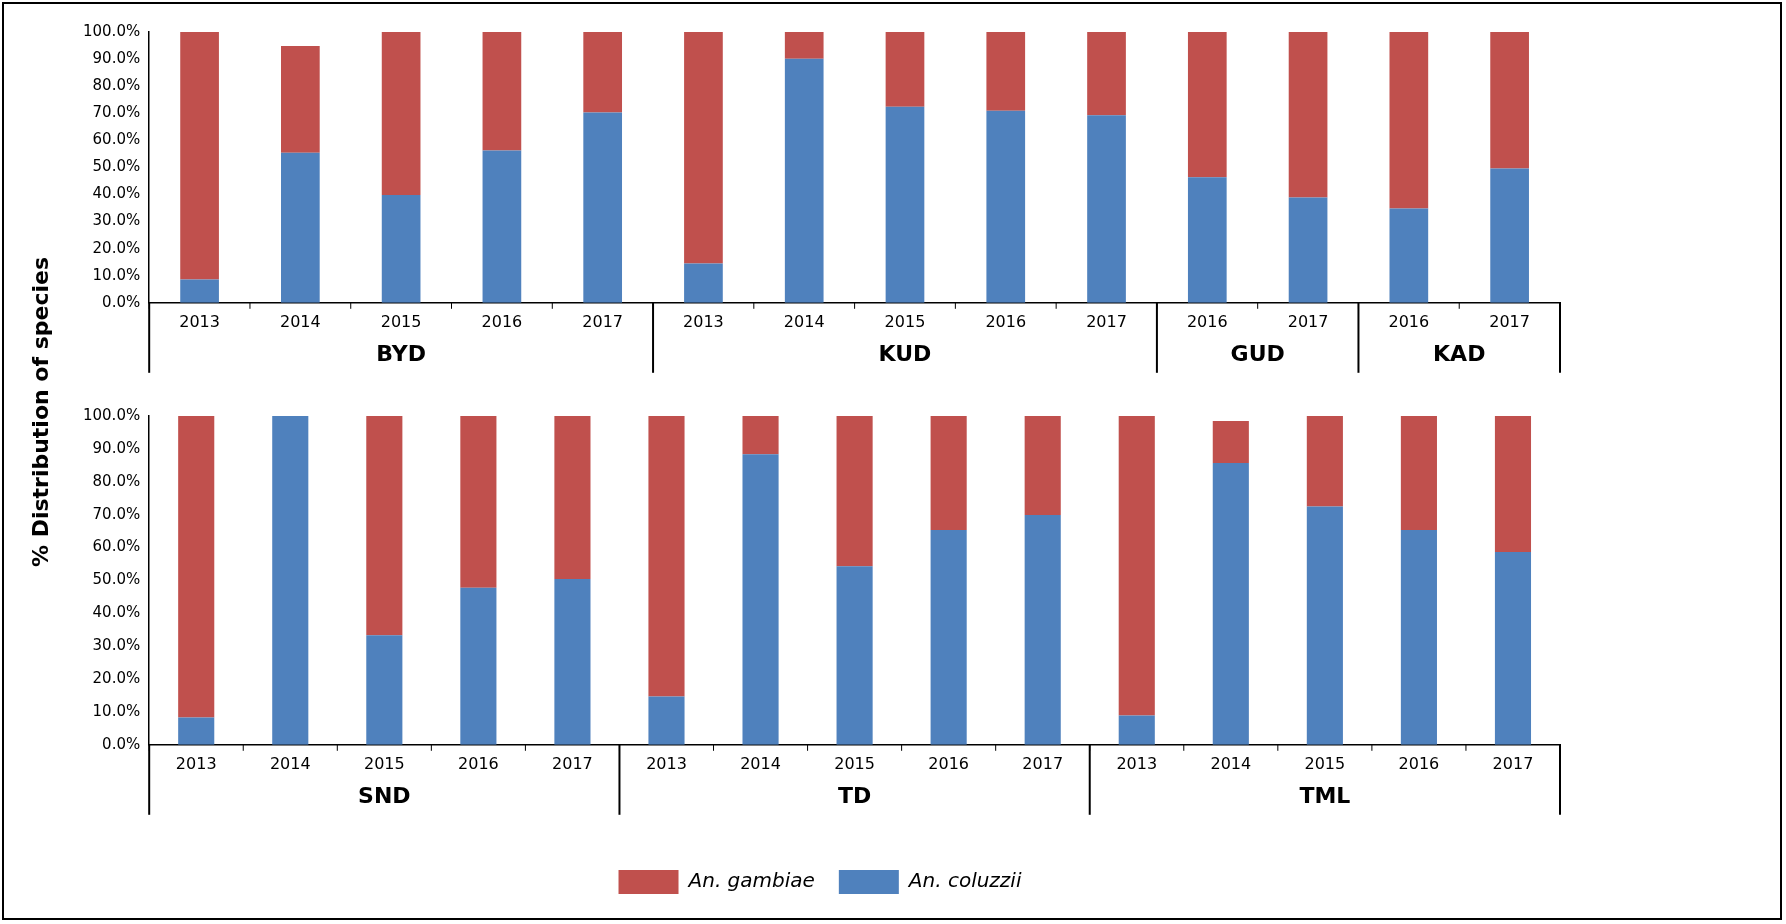 The width and height of the screenshot is (1786, 924). Describe the element at coordinates (1257, 353) in the screenshot. I see `text: GUD` at that location.